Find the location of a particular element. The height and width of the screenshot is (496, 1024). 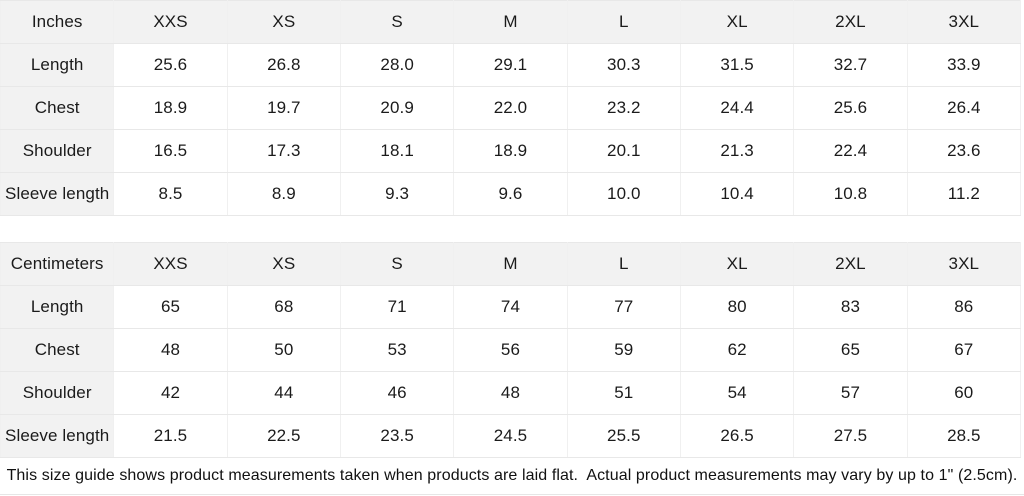

measurement-value-cell: 30.3 is located at coordinates (623, 65).